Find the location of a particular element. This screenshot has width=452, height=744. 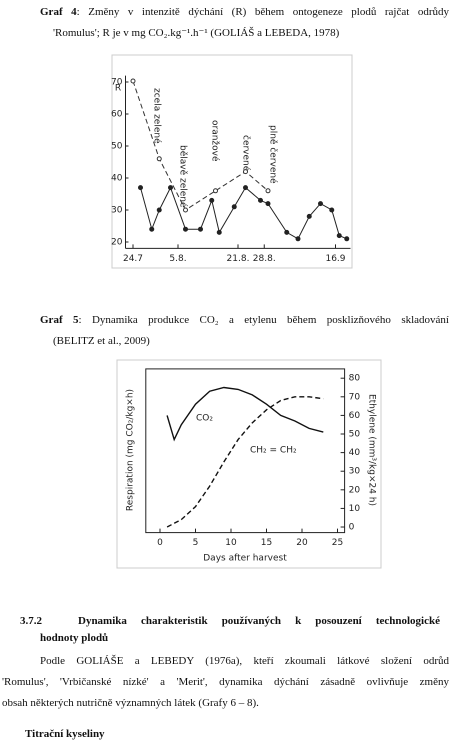

x-tick-label: 28.8. is located at coordinates (264, 259).